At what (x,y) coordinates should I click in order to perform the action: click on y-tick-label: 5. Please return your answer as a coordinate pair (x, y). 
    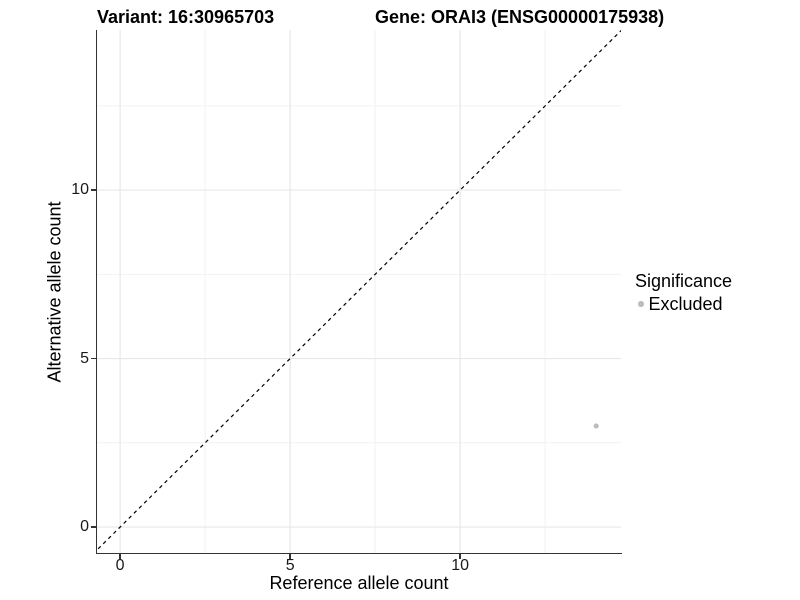
    Looking at the image, I should click on (84, 358).